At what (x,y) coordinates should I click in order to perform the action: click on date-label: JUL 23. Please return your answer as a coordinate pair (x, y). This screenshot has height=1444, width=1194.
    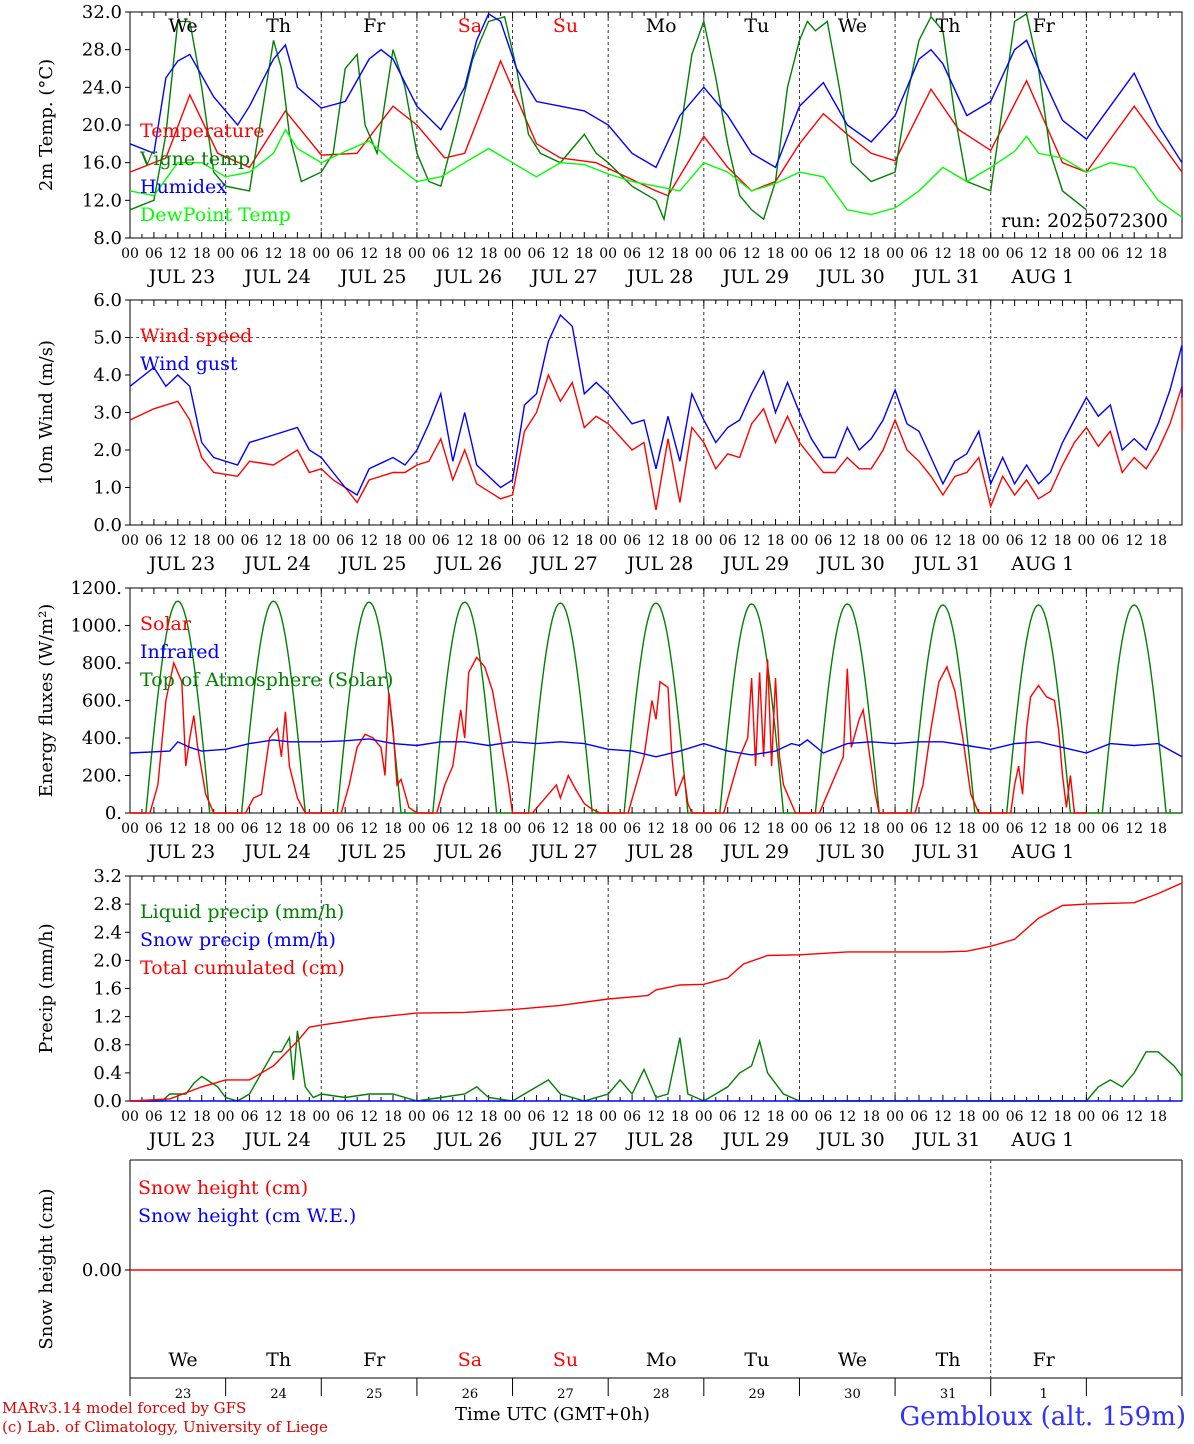
    Looking at the image, I should click on (181, 277).